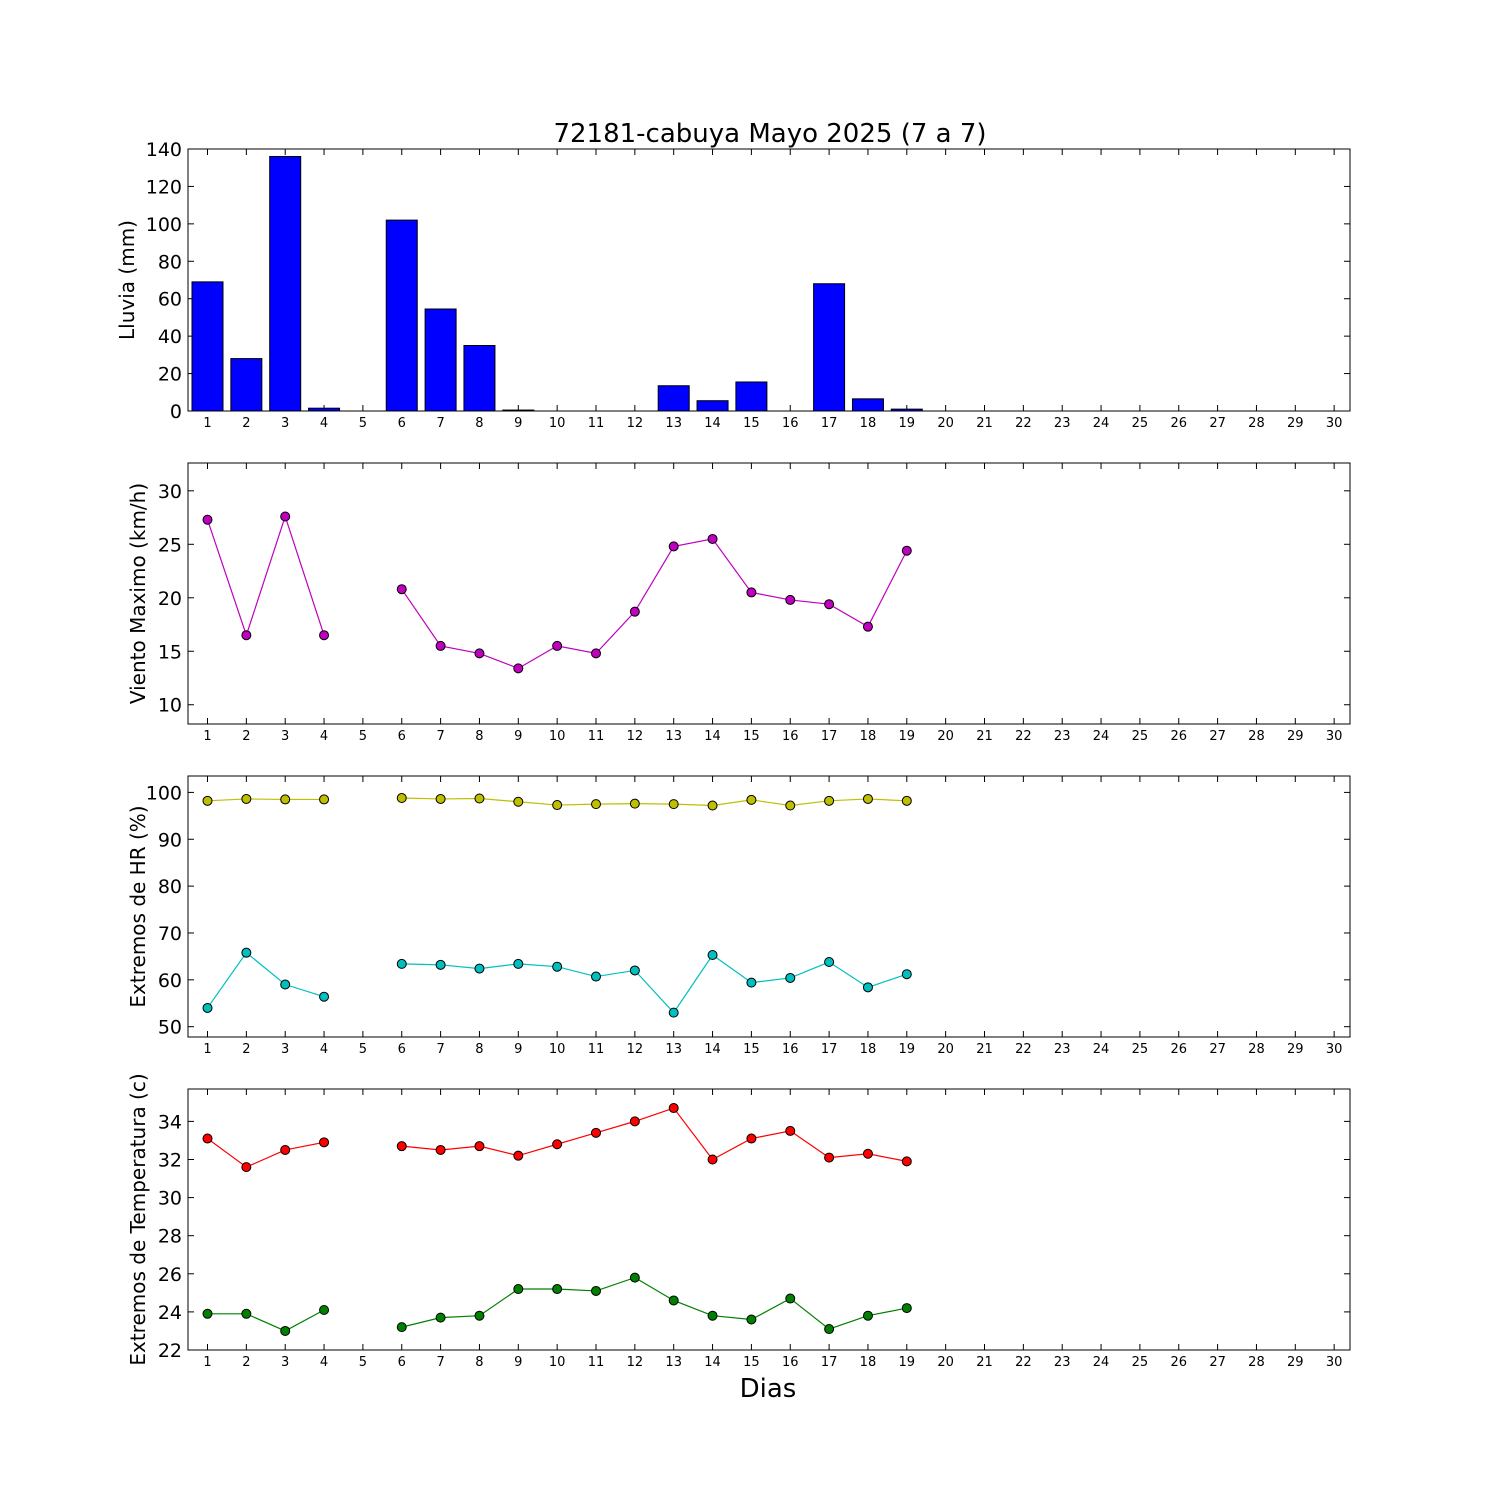 The height and width of the screenshot is (1500, 1500). I want to click on x-tick-label: 16, so click(790, 1362).